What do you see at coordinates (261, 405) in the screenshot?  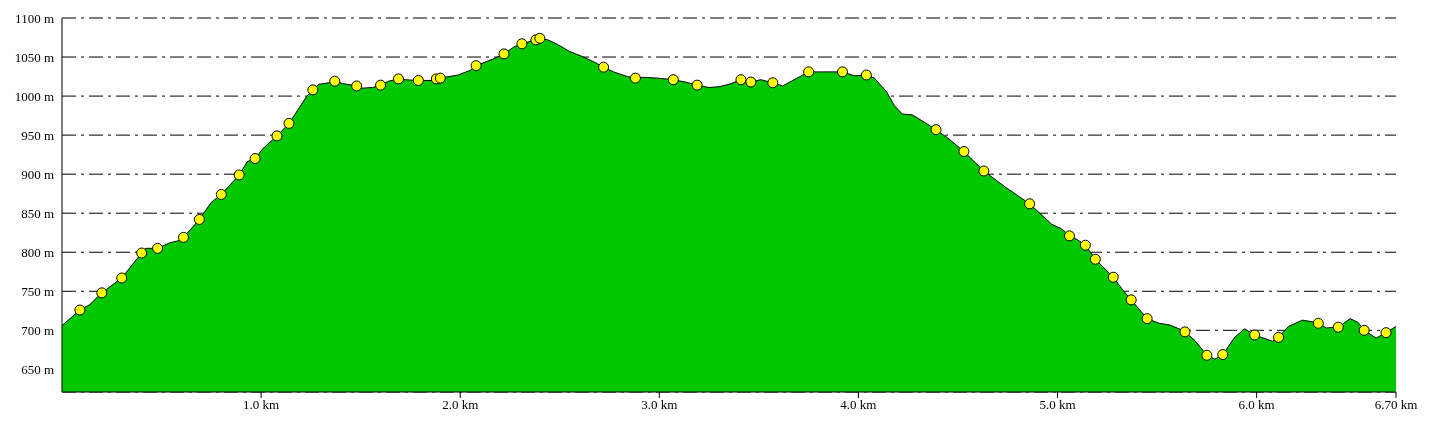 I see `x-tick-label: 1.0 km` at bounding box center [261, 405].